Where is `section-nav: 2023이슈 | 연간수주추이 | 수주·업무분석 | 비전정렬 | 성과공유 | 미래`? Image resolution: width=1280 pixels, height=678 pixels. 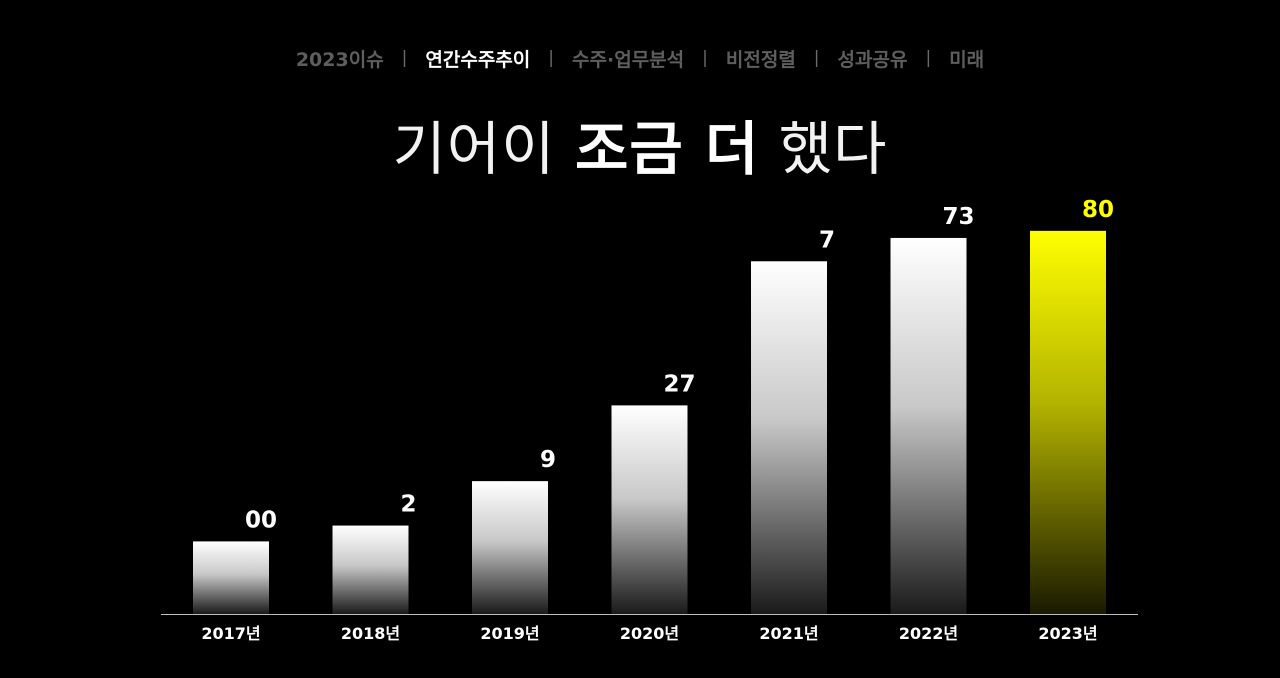
section-nav: 2023이슈 | 연간수주추이 | 수주·업무분석 | 비전정렬 | 성과공유 | 미래 is located at coordinates (640, 58).